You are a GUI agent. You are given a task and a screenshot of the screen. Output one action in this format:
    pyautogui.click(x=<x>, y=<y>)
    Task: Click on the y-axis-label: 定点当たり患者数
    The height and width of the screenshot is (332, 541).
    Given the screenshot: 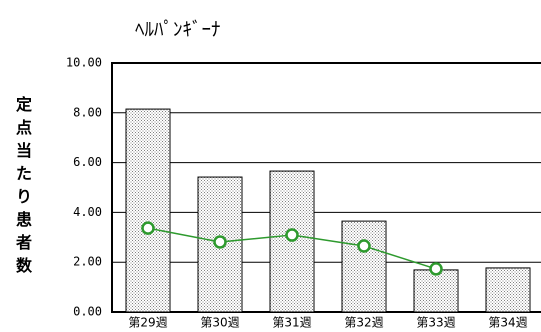 What is the action you would take?
    pyautogui.click(x=24, y=185)
    